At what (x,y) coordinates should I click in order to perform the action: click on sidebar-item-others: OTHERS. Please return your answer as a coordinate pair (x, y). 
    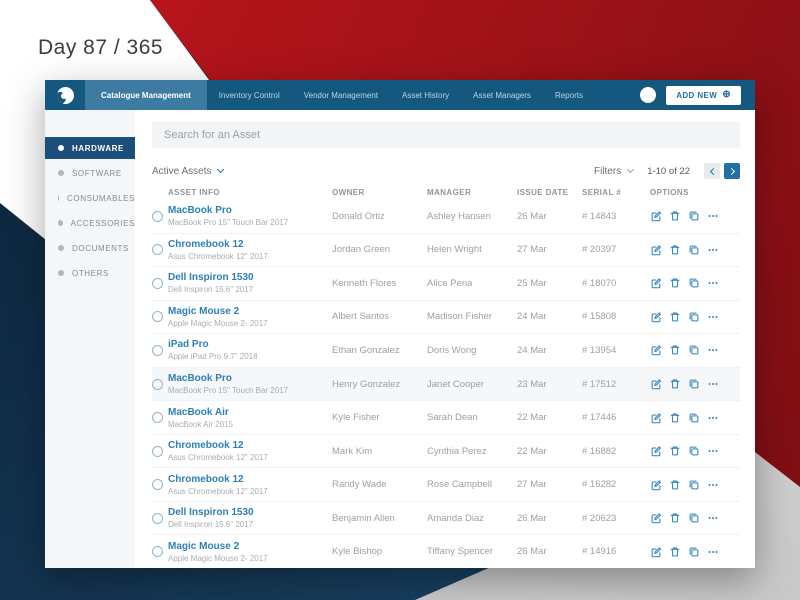
    Looking at the image, I should click on (90, 273).